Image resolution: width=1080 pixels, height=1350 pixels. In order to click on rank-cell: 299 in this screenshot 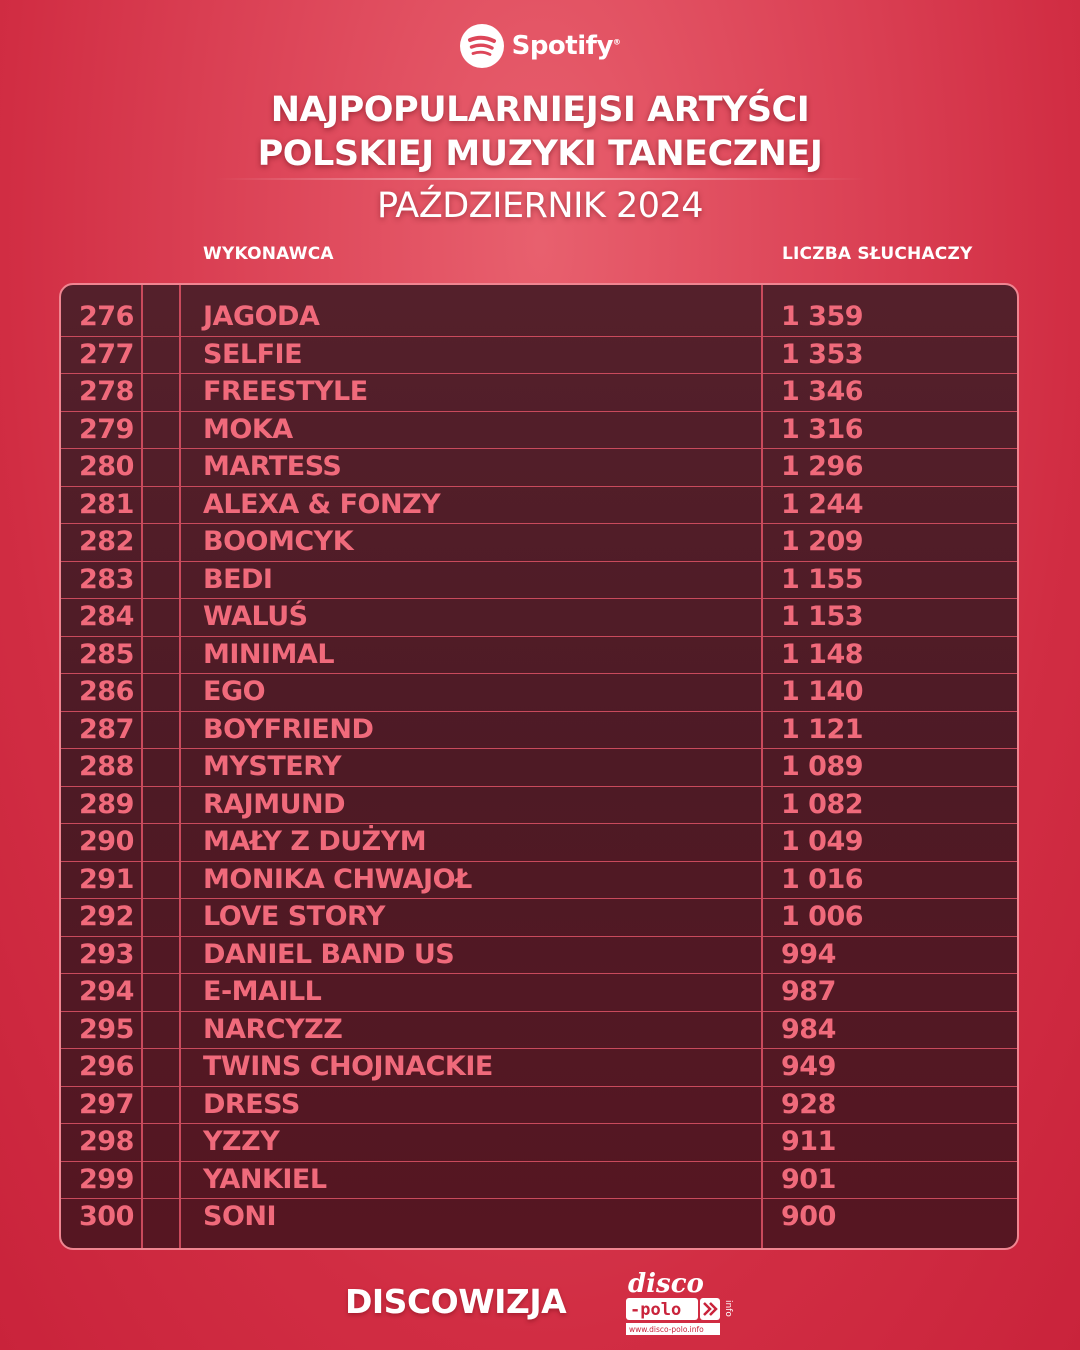, I will do `click(106, 1179)`.